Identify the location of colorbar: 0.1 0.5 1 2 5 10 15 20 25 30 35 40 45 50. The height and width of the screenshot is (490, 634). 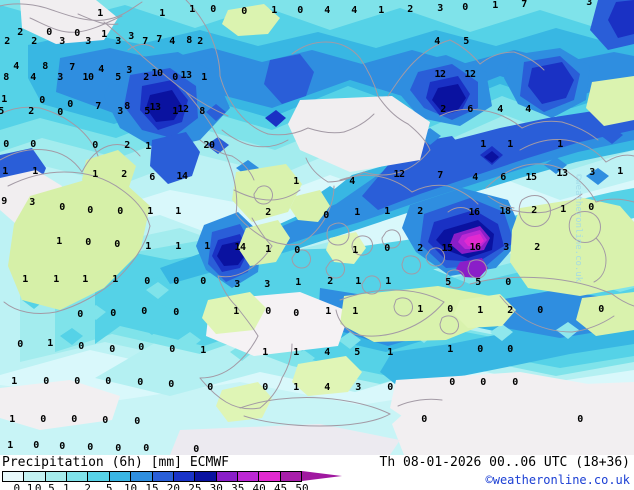
(172, 480).